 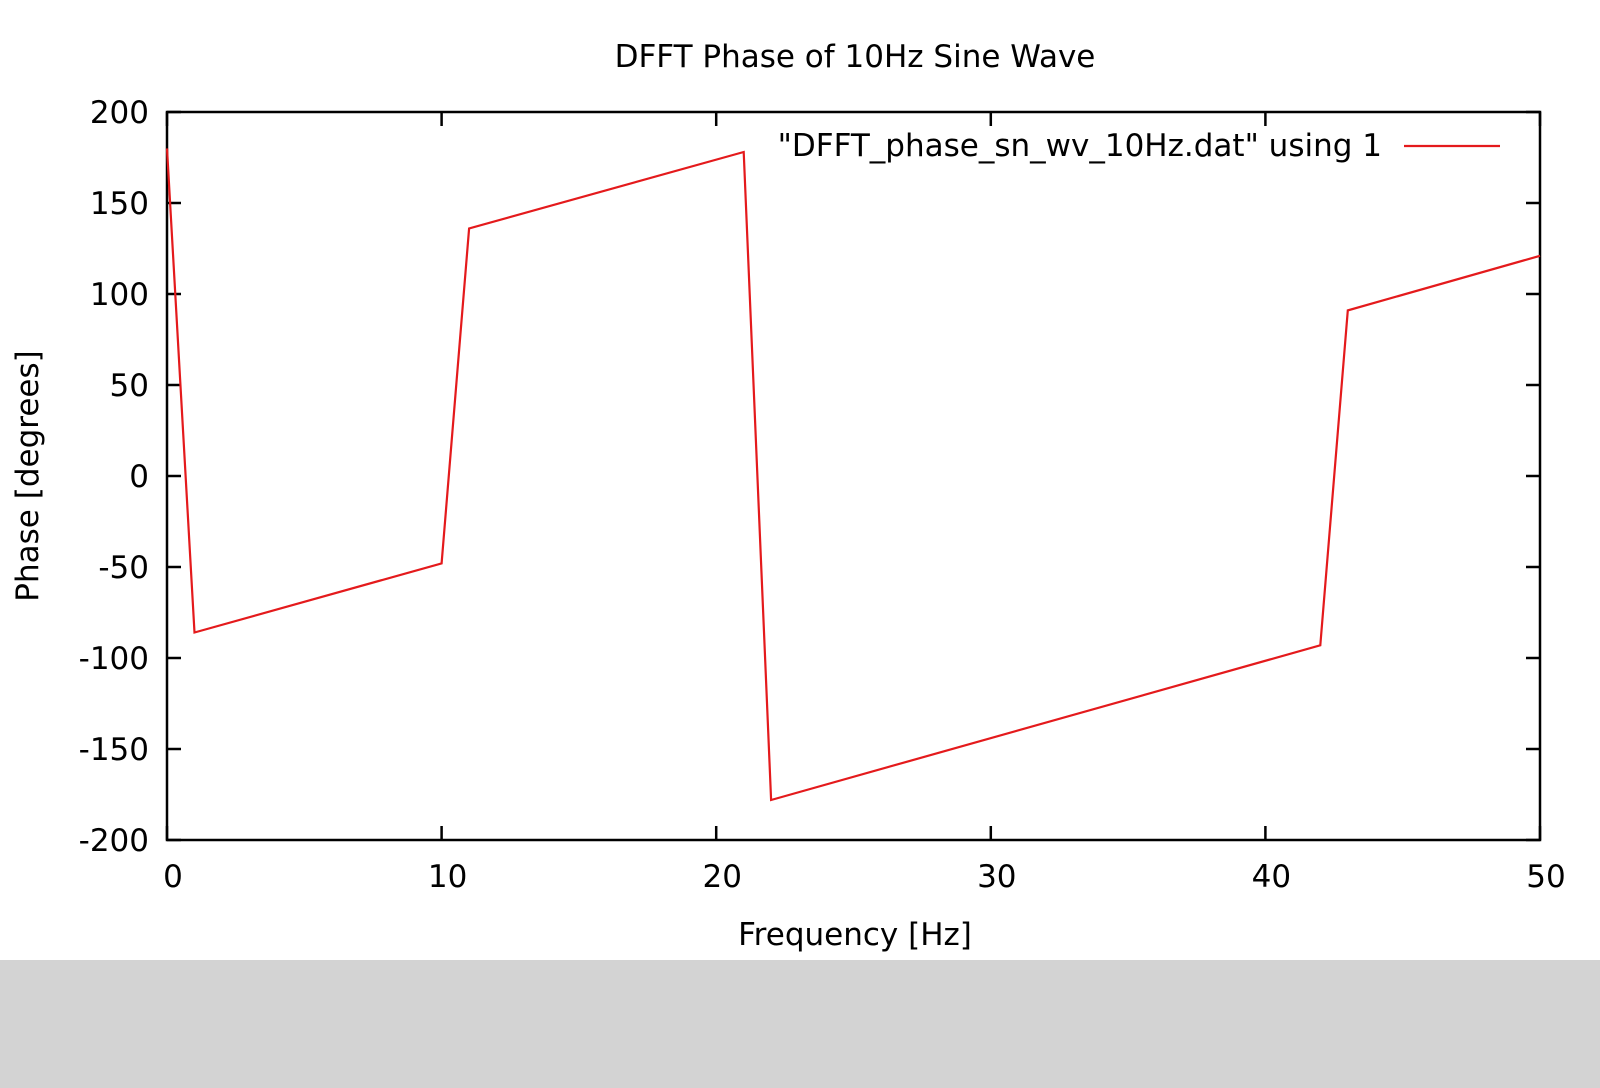 I want to click on y-tick-labels: 200 150 100 50 0 -50 -100 -150 -200, so click(x=114, y=477).